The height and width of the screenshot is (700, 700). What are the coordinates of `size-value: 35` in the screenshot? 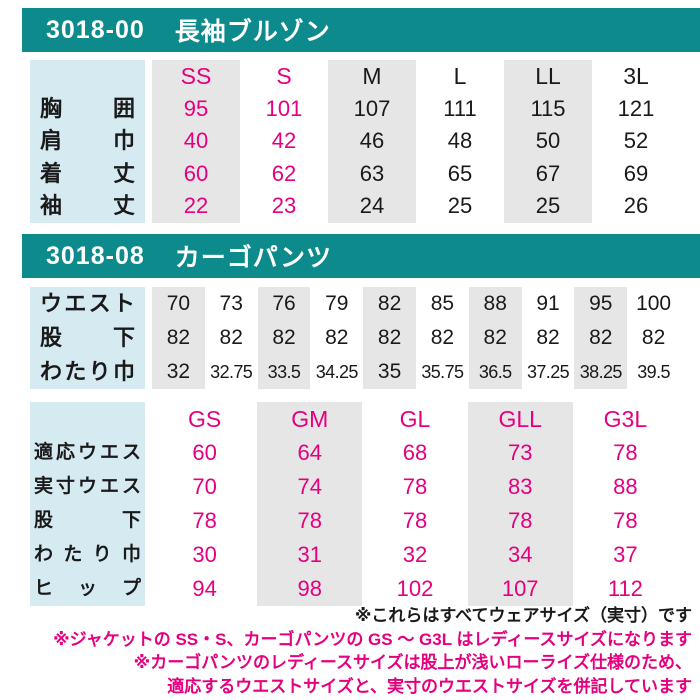 It's located at (389, 372).